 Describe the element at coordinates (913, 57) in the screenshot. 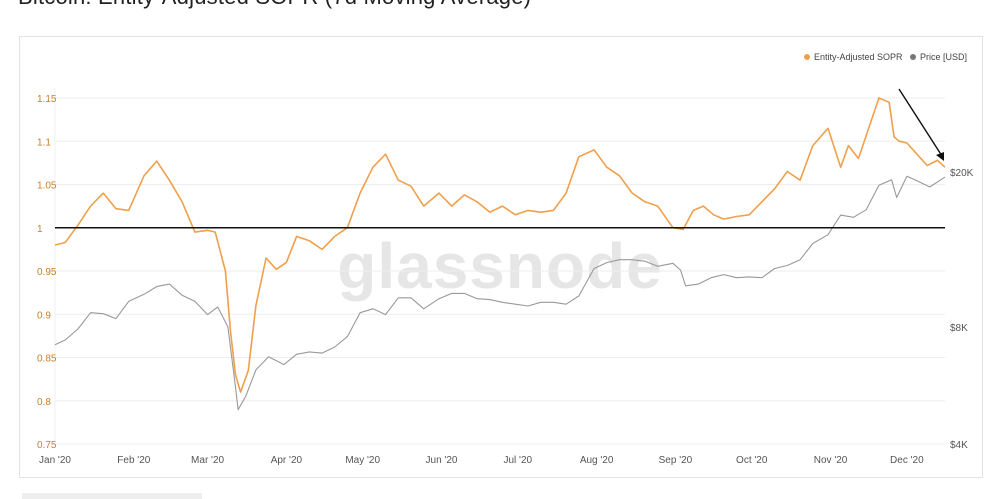

I see `legend-marker-price` at that location.